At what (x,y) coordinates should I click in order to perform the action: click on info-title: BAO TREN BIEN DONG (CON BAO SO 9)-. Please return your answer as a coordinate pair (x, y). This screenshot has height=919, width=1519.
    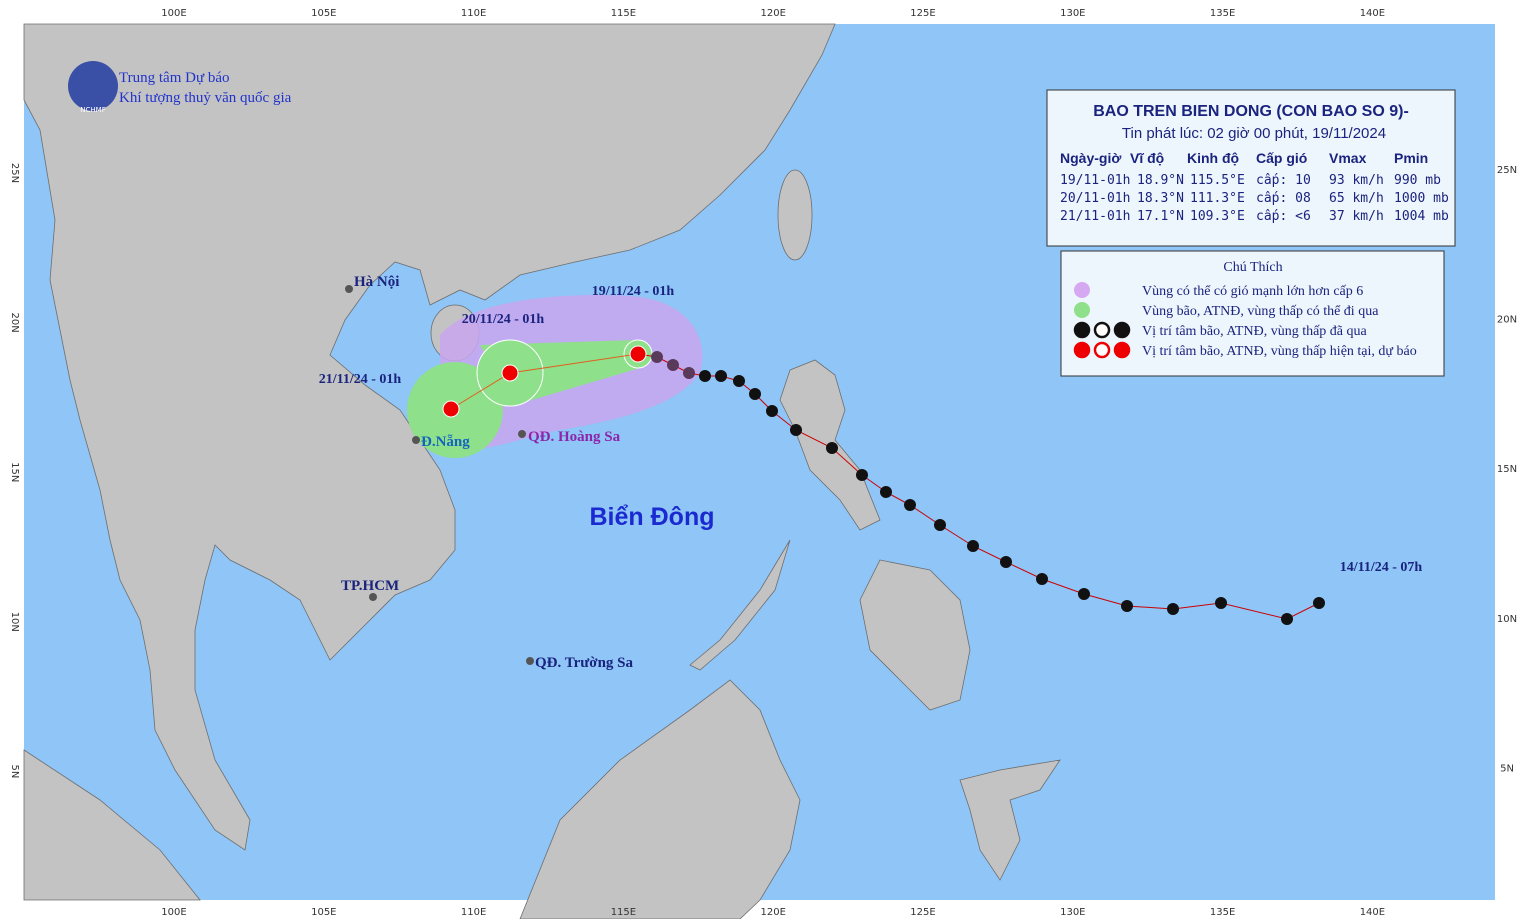
    Looking at the image, I should click on (1251, 111).